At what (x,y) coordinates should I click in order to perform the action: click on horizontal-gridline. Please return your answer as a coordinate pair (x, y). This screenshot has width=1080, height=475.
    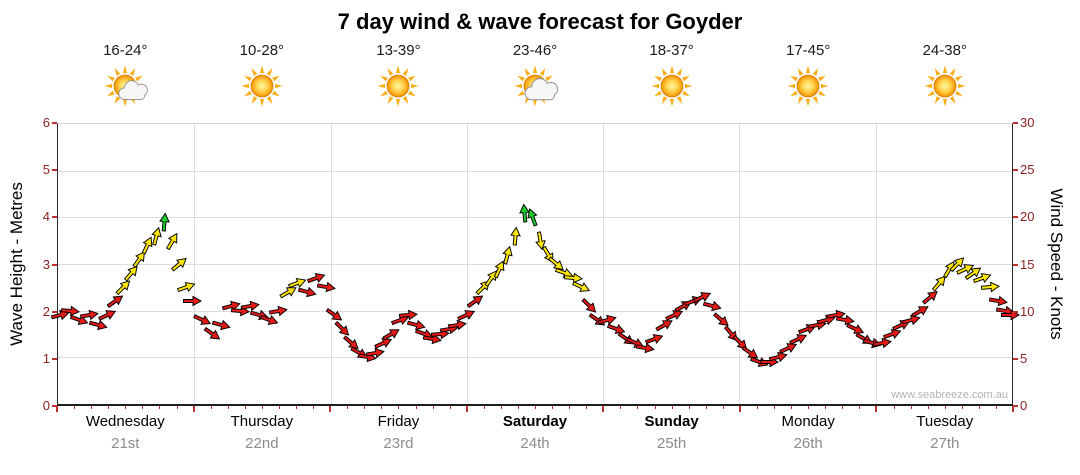
    Looking at the image, I should click on (535, 264).